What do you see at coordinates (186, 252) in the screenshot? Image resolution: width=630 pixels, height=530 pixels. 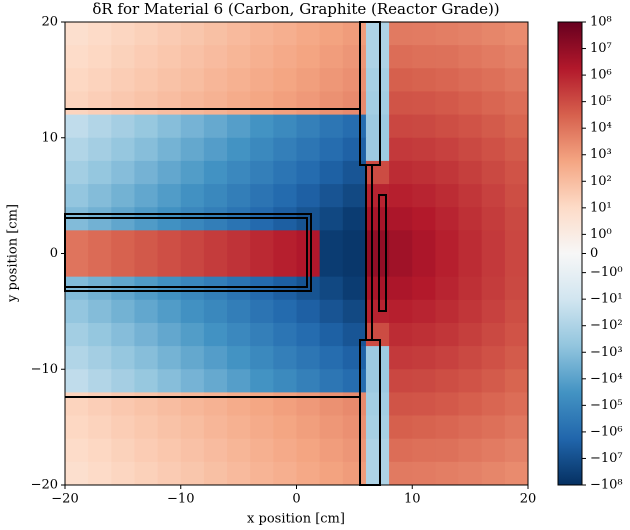 I see `block-inner` at bounding box center [186, 252].